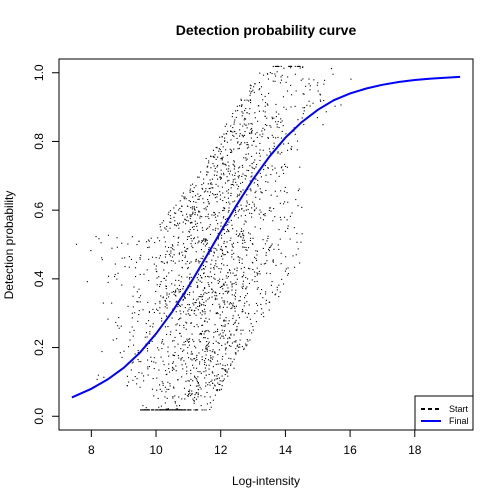 The height and width of the screenshot is (504, 504). Describe the element at coordinates (444, 413) in the screenshot. I see `legend: Start Final` at that location.